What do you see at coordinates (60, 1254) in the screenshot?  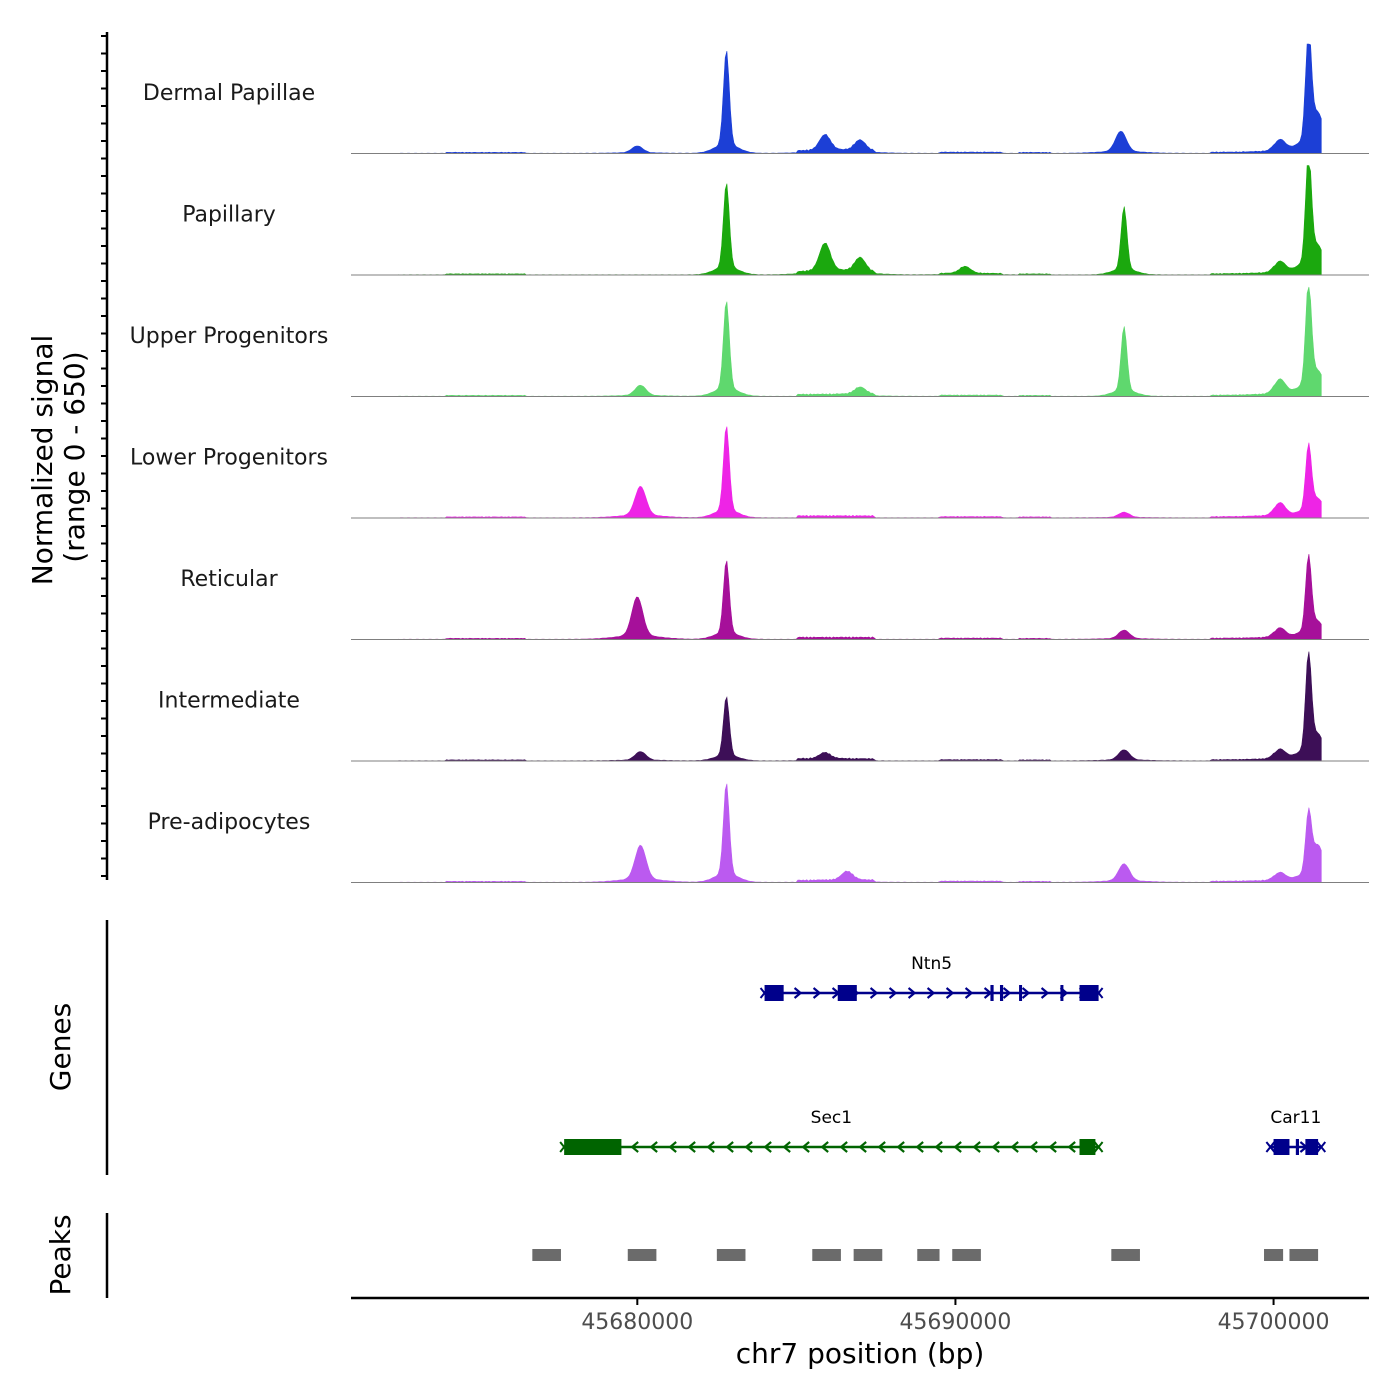 I see `peaks-track-title: Peaks` at bounding box center [60, 1254].